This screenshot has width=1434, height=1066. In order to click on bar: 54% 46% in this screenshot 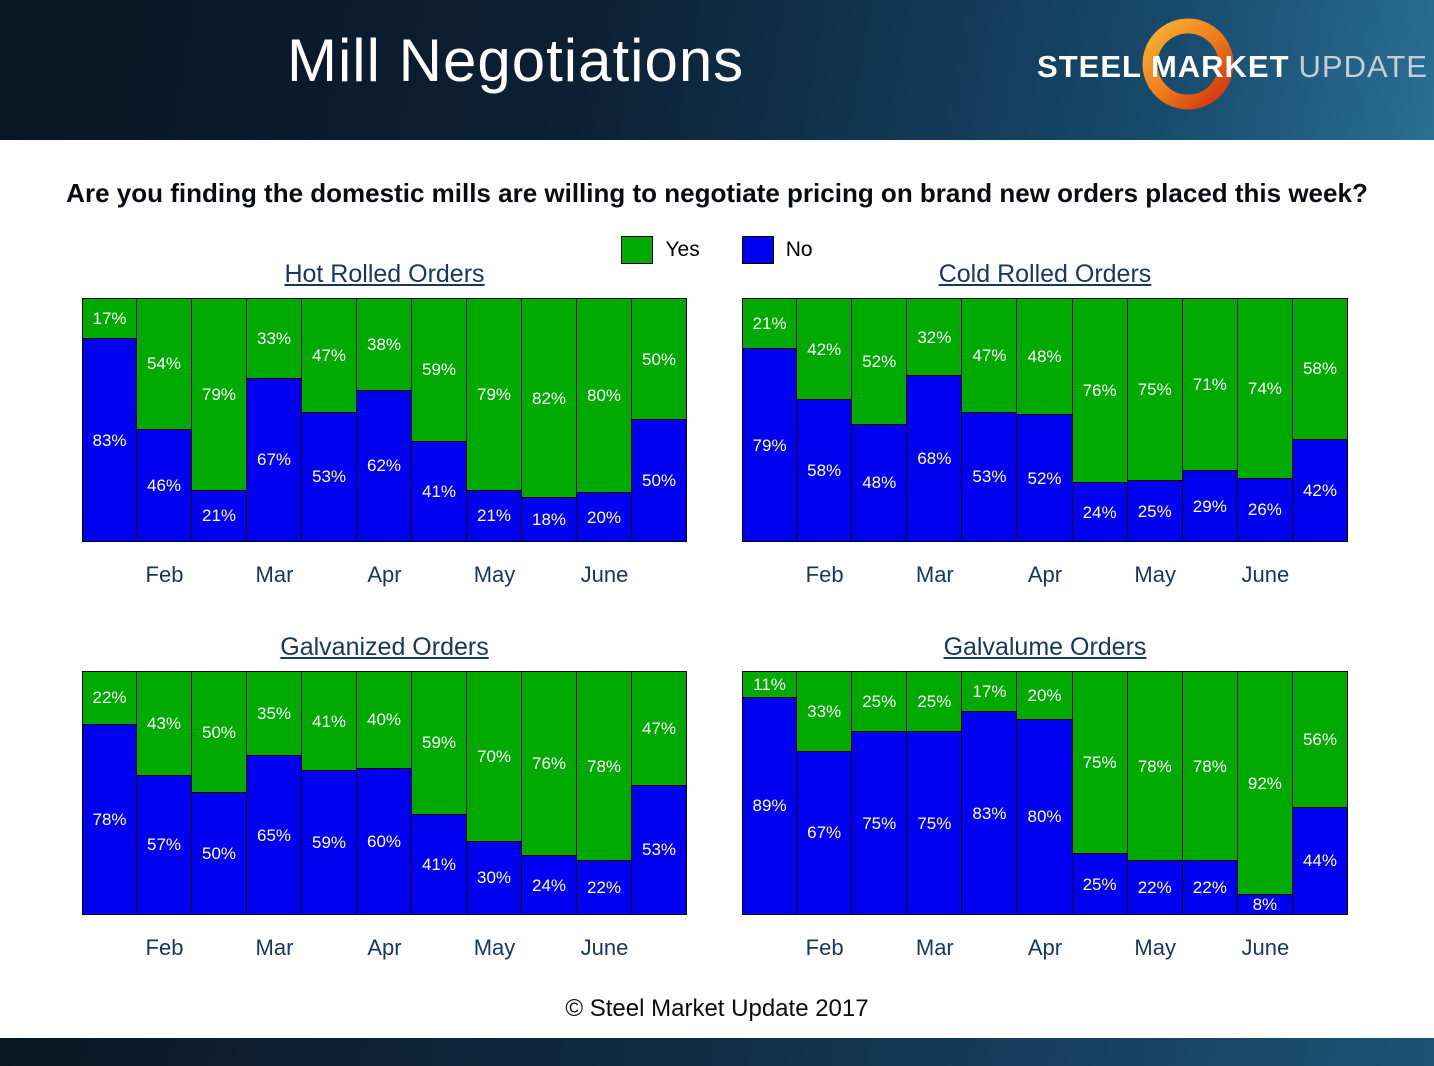, I will do `click(164, 420)`.